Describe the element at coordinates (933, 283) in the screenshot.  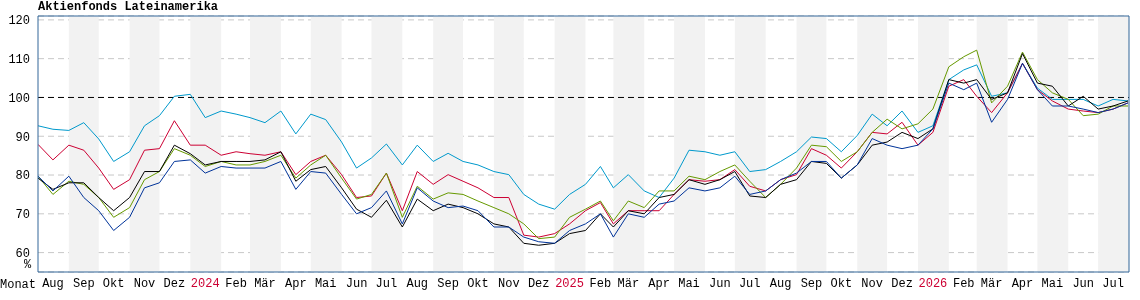
I see `x-tick-label: 2026` at that location.